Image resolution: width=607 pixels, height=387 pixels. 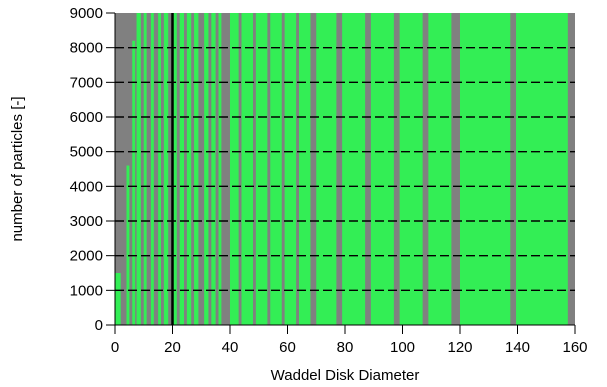 I want to click on y-tick-label-1000: 1000, so click(x=86, y=290).